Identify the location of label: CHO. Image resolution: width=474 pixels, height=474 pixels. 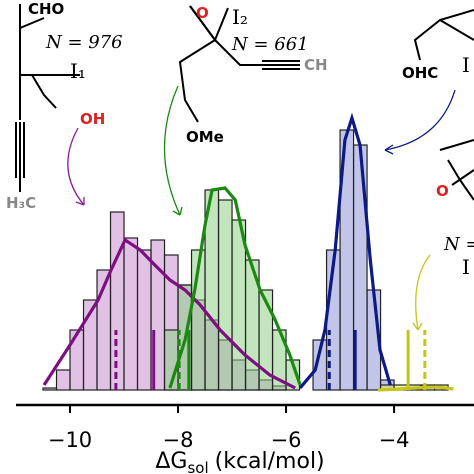
(46, 9).